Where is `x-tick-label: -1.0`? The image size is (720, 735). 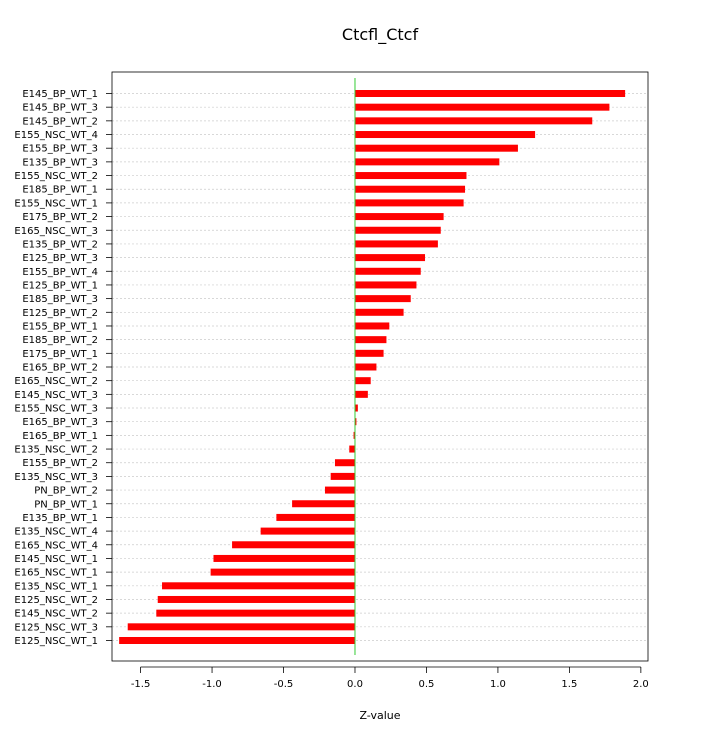 x-tick-label: -1.0 is located at coordinates (212, 684).